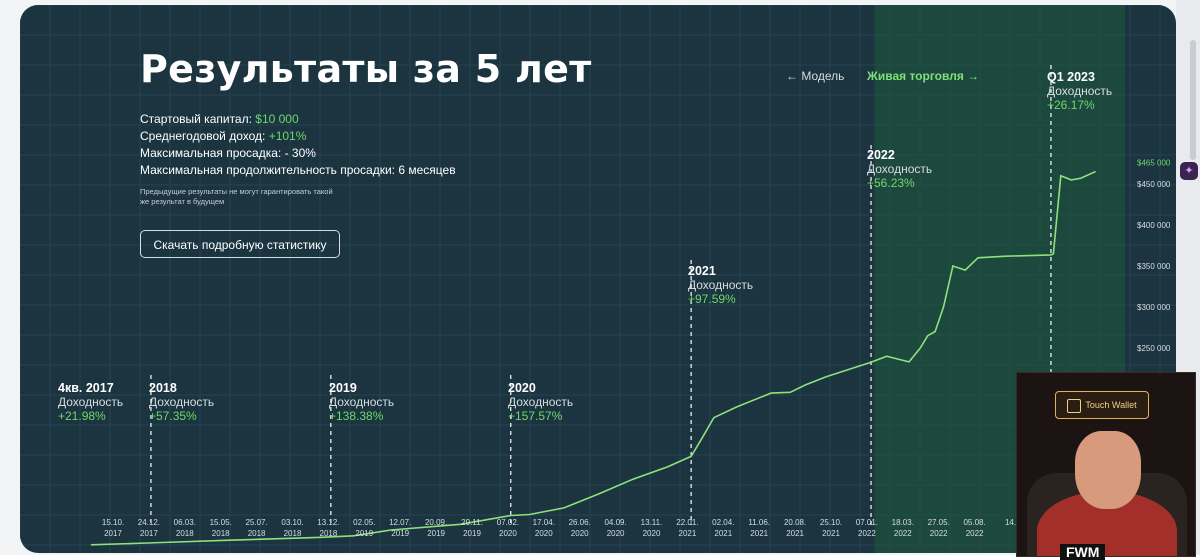 Image resolution: width=1200 pixels, height=560 pixels. Describe the element at coordinates (400, 528) in the screenshot. I see `x-tick-label: 12.07. 2019` at that location.